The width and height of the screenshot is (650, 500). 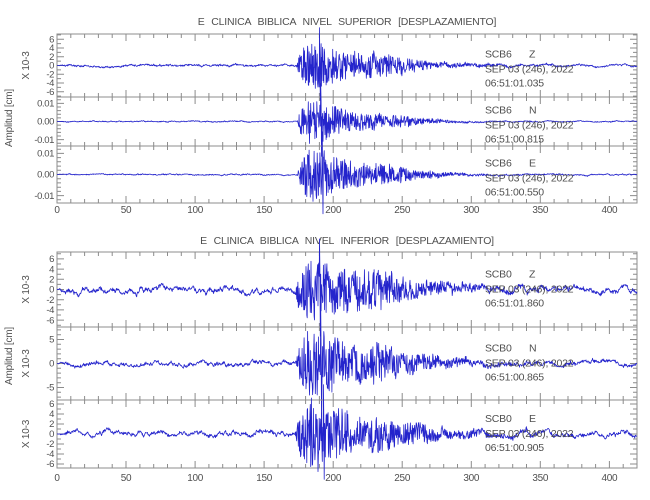 I want to click on time-label: 06:51:00.905, so click(x=514, y=448).